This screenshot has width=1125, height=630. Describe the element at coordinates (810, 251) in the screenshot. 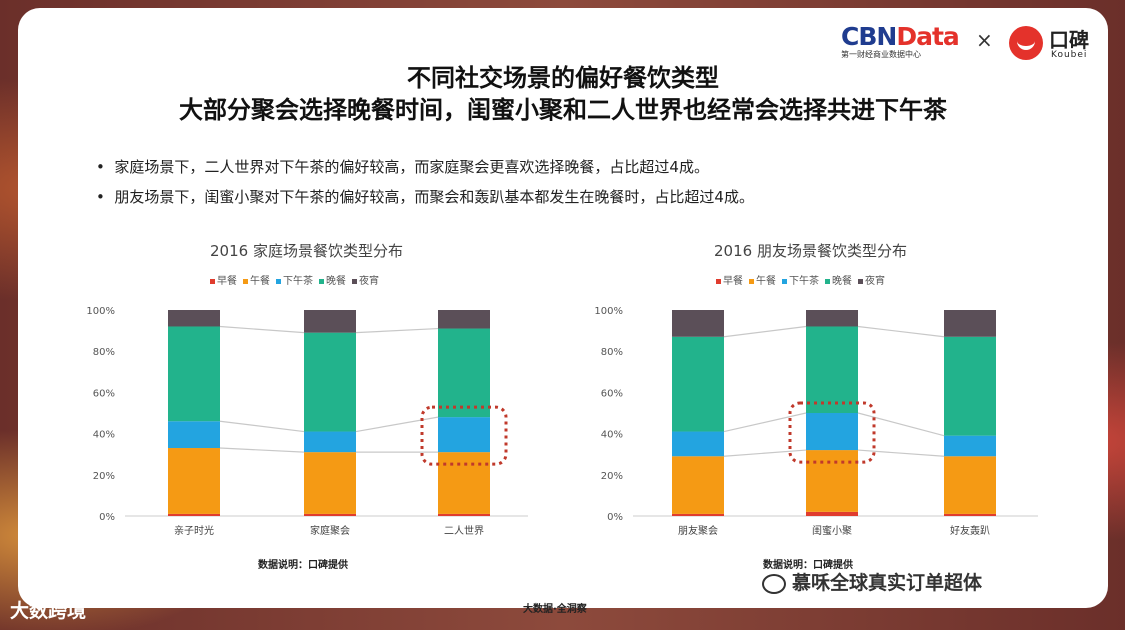

I see `chart-title-friends: 2016 朋友场景餐饮类型分布` at that location.